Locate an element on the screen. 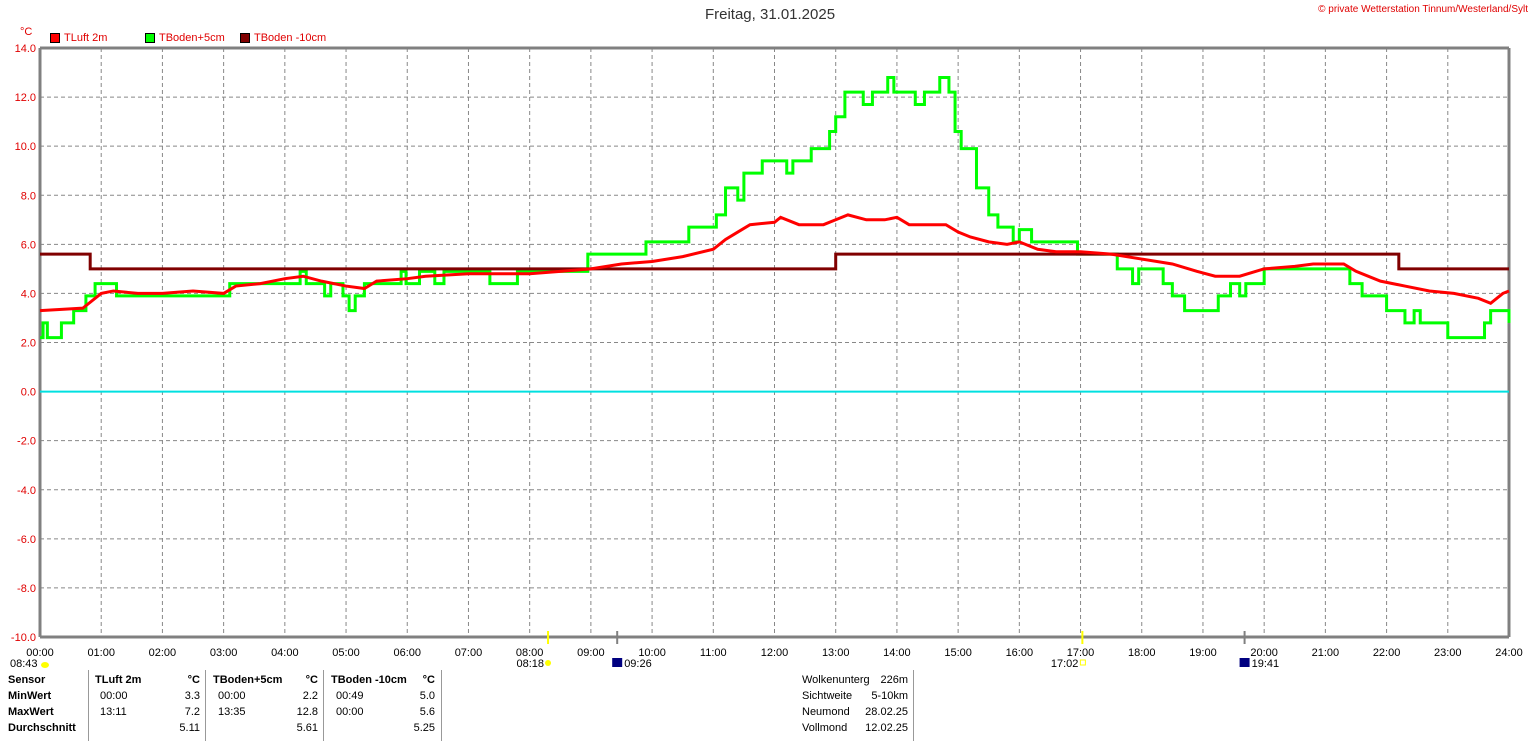  x-tick-label: 01:00 is located at coordinates (101, 653).